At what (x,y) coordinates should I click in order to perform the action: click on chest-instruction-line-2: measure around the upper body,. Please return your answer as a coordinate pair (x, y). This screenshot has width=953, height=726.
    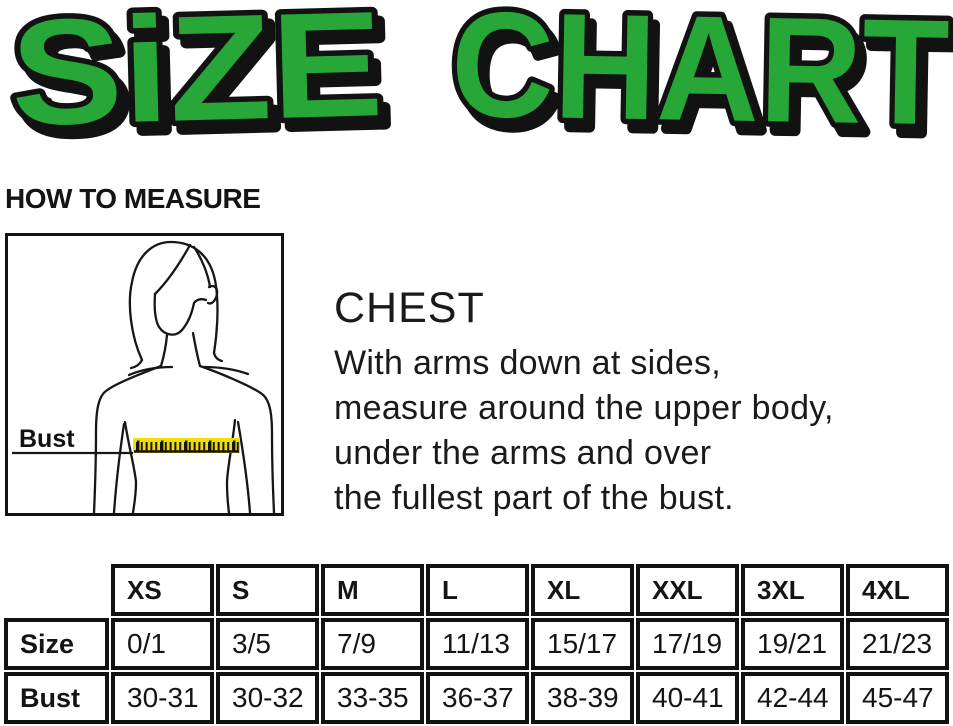
    Looking at the image, I should click on (584, 408).